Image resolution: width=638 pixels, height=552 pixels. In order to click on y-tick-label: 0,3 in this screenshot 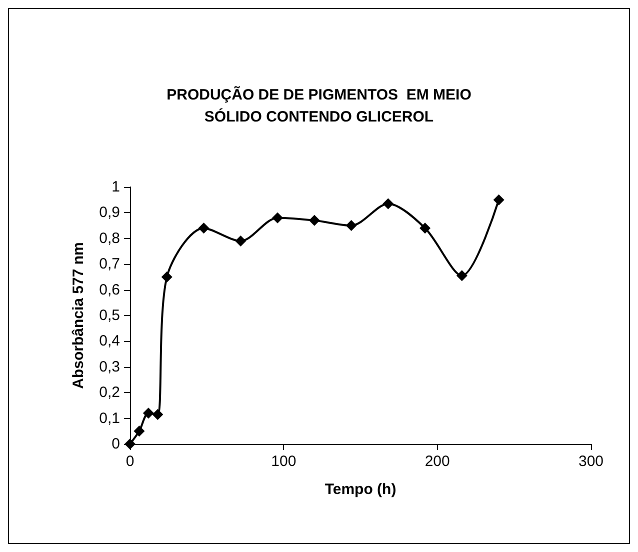, I will do `click(109, 367)`.